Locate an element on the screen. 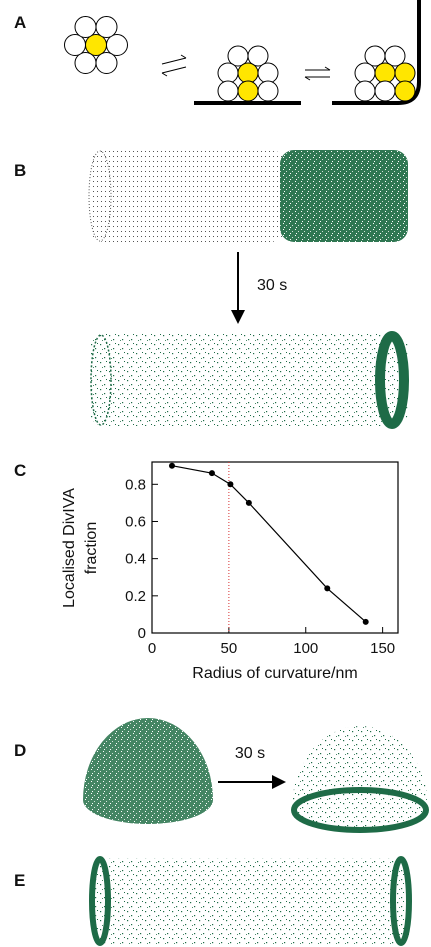 This screenshot has width=431, height=947. y-axis-label: fraction is located at coordinates (91, 548).